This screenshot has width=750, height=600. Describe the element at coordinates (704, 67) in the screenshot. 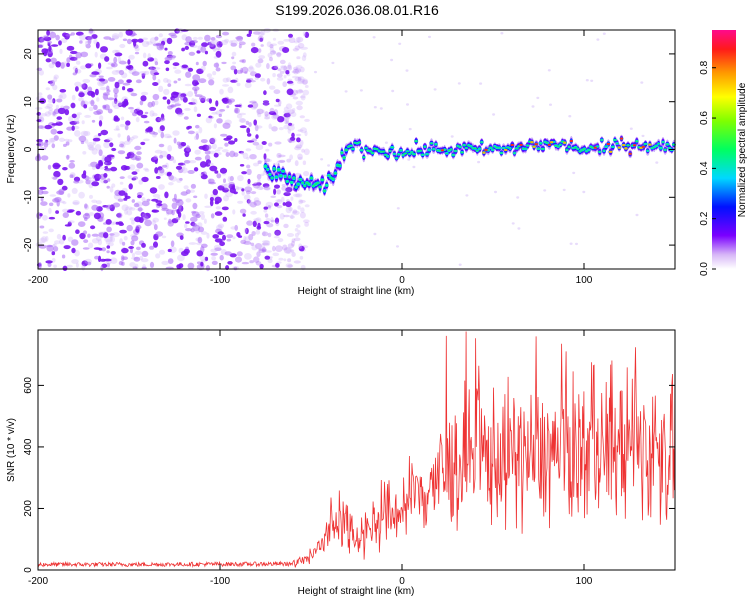

I see `colorbar-tick-label: 0.8` at that location.